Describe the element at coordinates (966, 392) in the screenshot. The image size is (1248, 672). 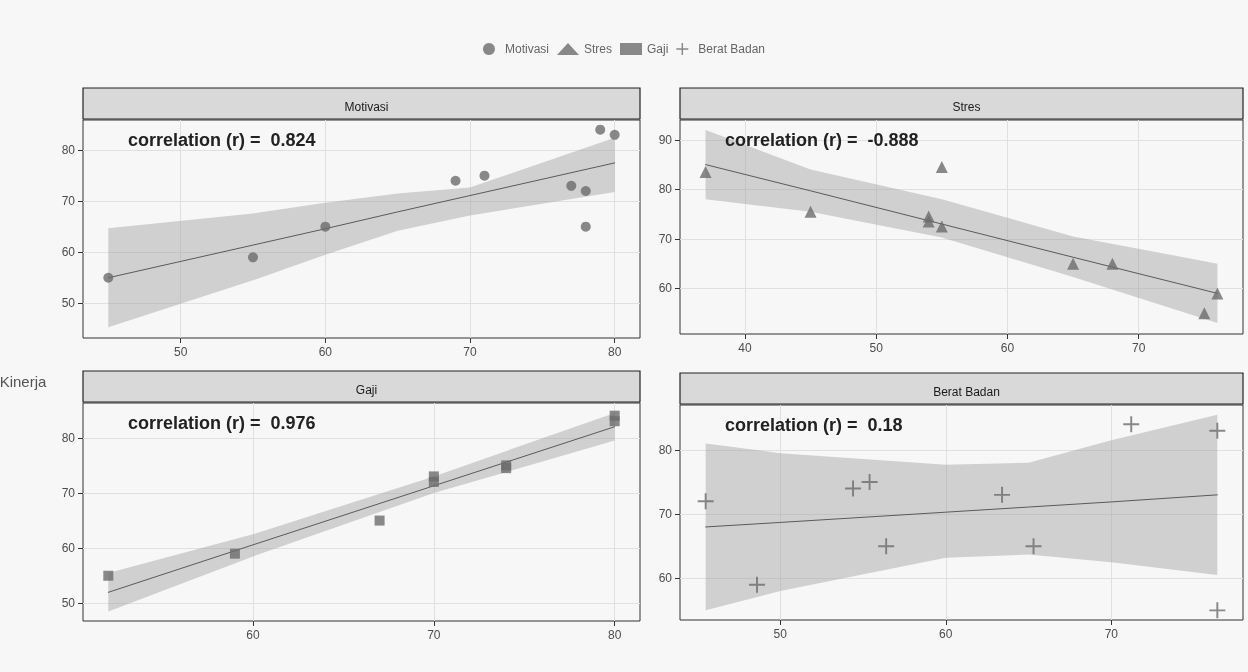
I see `chart-title: Berat Badan` at that location.